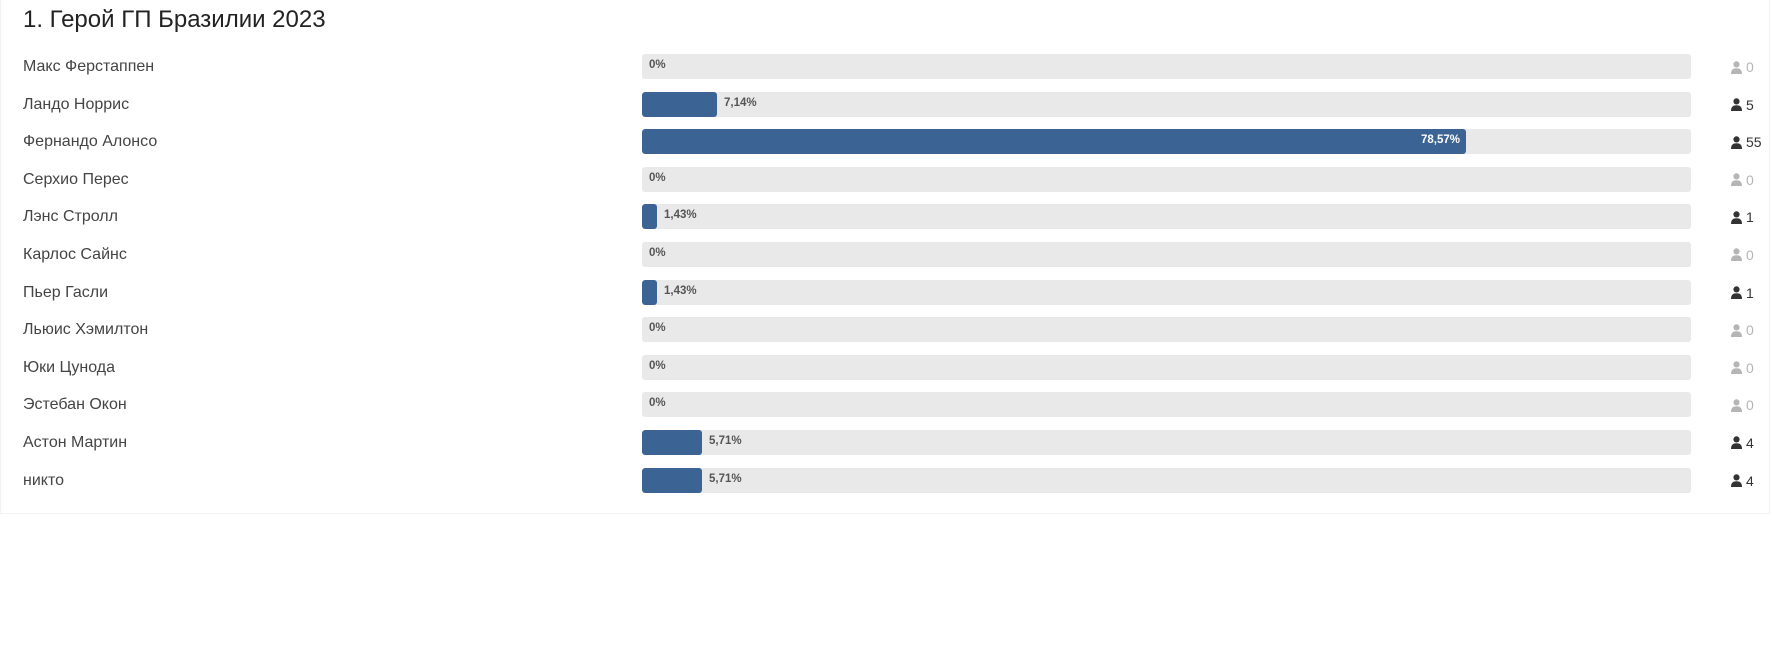  Describe the element at coordinates (76, 179) in the screenshot. I see `poll-option-label: Серхио Перес` at that location.